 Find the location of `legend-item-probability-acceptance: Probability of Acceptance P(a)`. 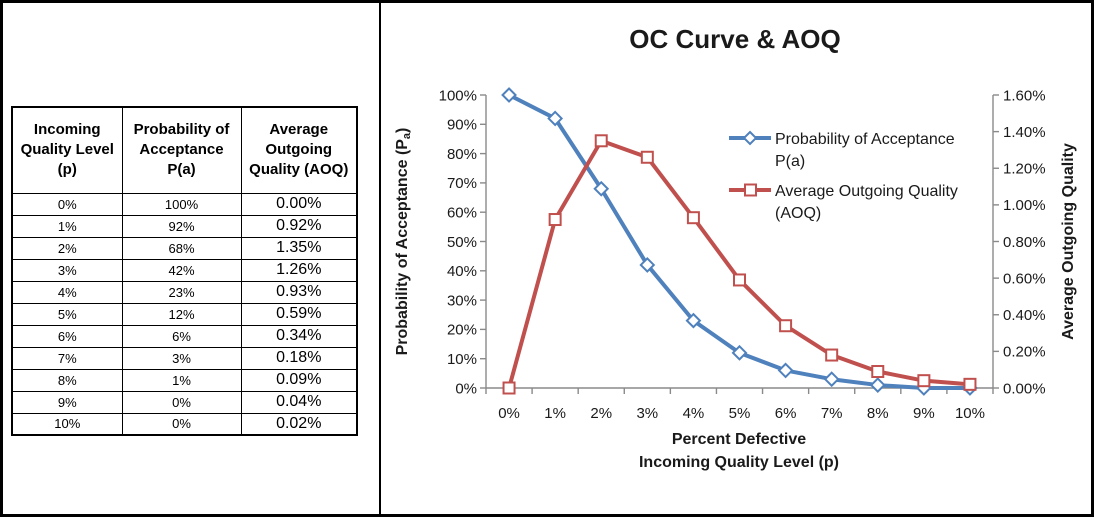

legend-item-probability-acceptance: Probability of Acceptance P(a) is located at coordinates (842, 150).